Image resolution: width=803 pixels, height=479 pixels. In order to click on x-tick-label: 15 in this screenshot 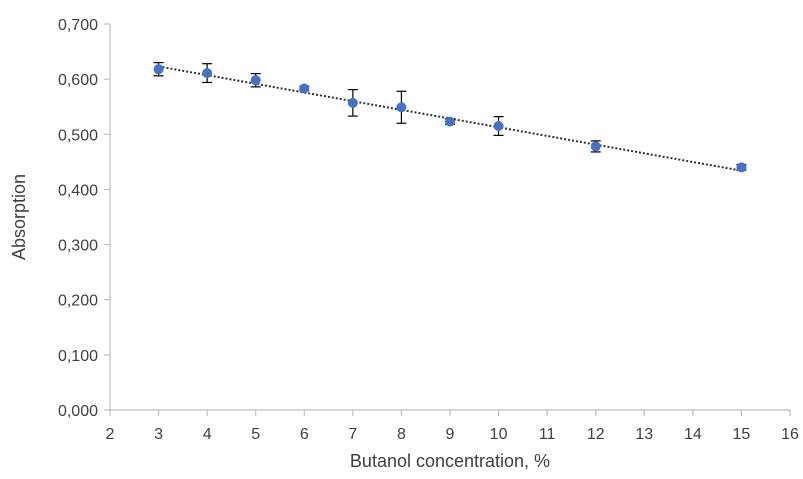, I will do `click(742, 434)`.